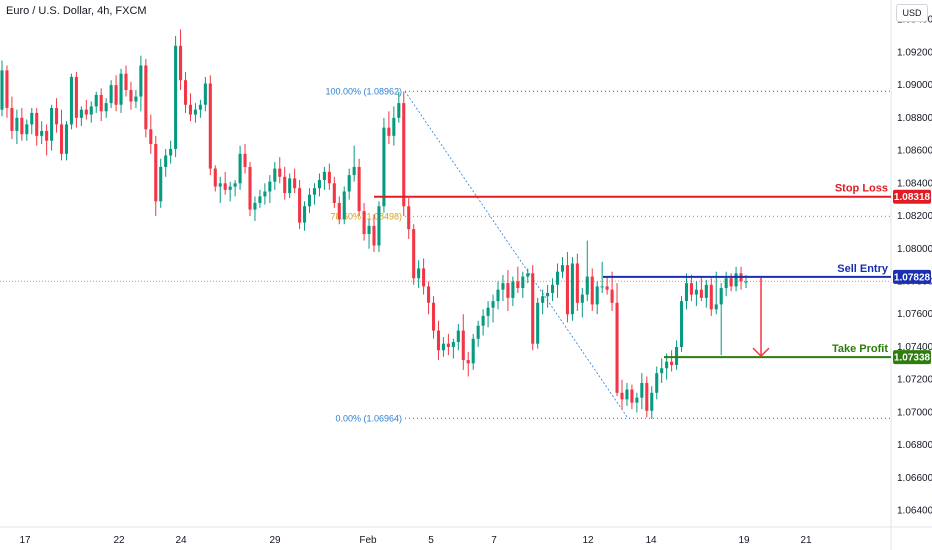 This screenshot has height=550, width=932. Describe the element at coordinates (415, 540) in the screenshot. I see `time-axis: 17 22 24 29 Feb 5 7 12 14 19 21` at that location.